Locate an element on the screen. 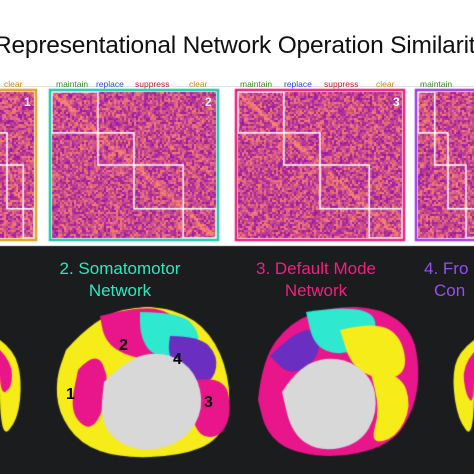 The height and width of the screenshot is (474, 474). panel4-label-maintain: maintain is located at coordinates (436, 84).